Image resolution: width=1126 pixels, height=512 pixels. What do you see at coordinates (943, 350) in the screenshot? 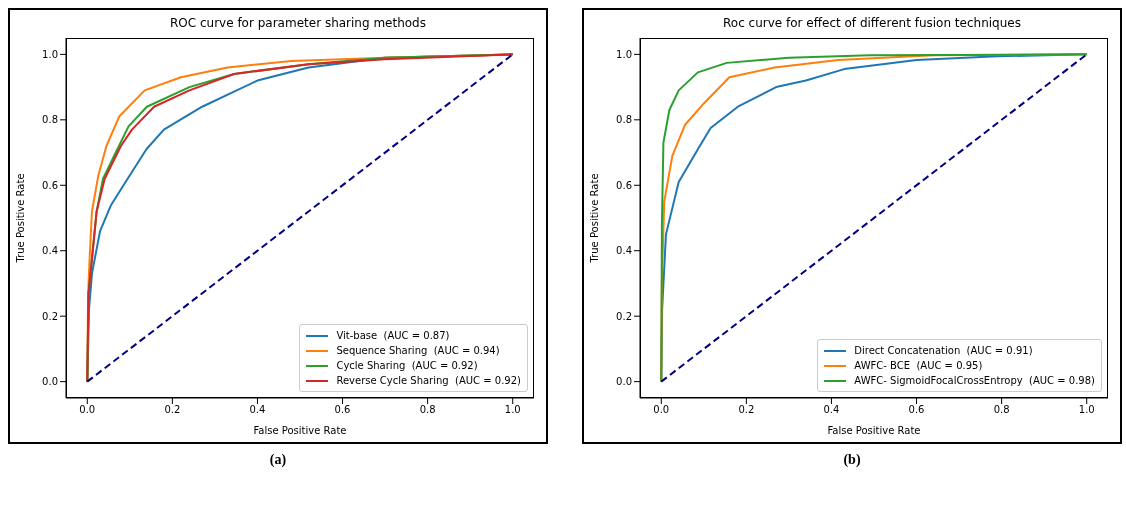
I see `legend-label: Direct Concatenation (AUC = 0.91)` at bounding box center [943, 350].